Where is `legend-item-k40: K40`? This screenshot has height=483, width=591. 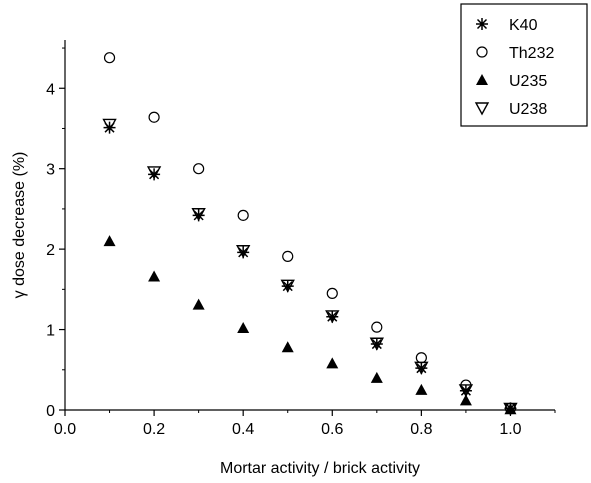 legend-item-k40: K40 is located at coordinates (507, 25).